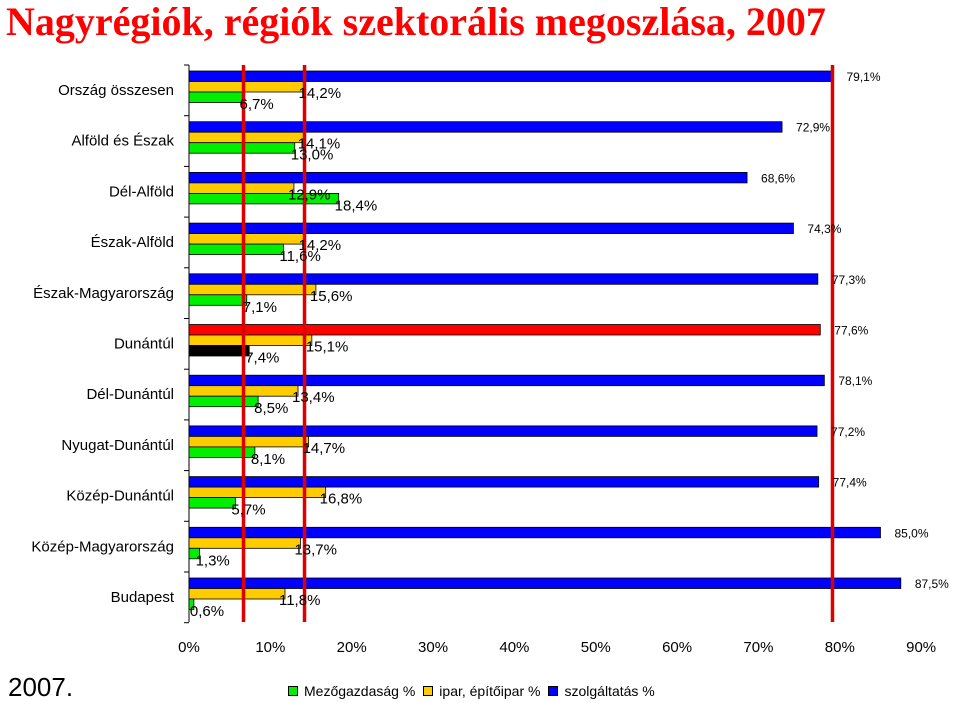  What do you see at coordinates (41, 687) in the screenshot?
I see `year-label: 2007.` at bounding box center [41, 687].